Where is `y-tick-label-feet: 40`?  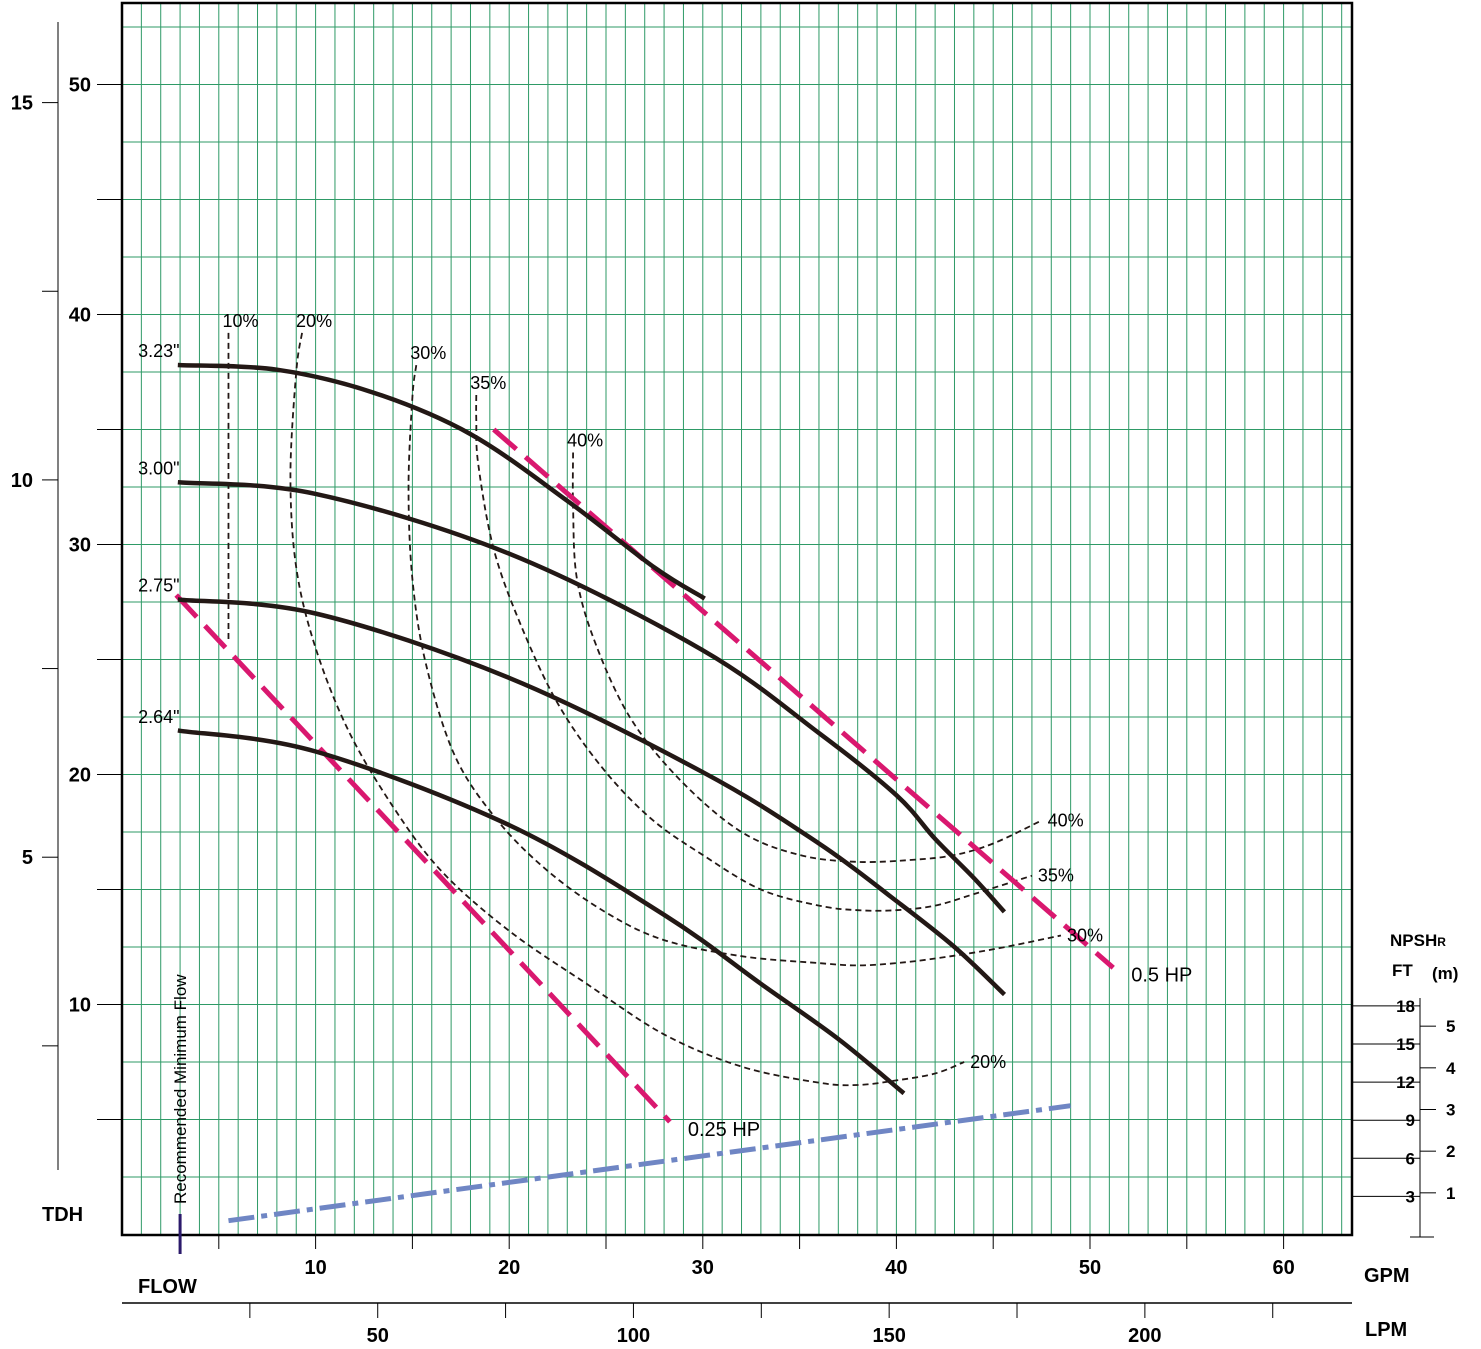
y-tick-label-feet: 40 is located at coordinates (80, 316).